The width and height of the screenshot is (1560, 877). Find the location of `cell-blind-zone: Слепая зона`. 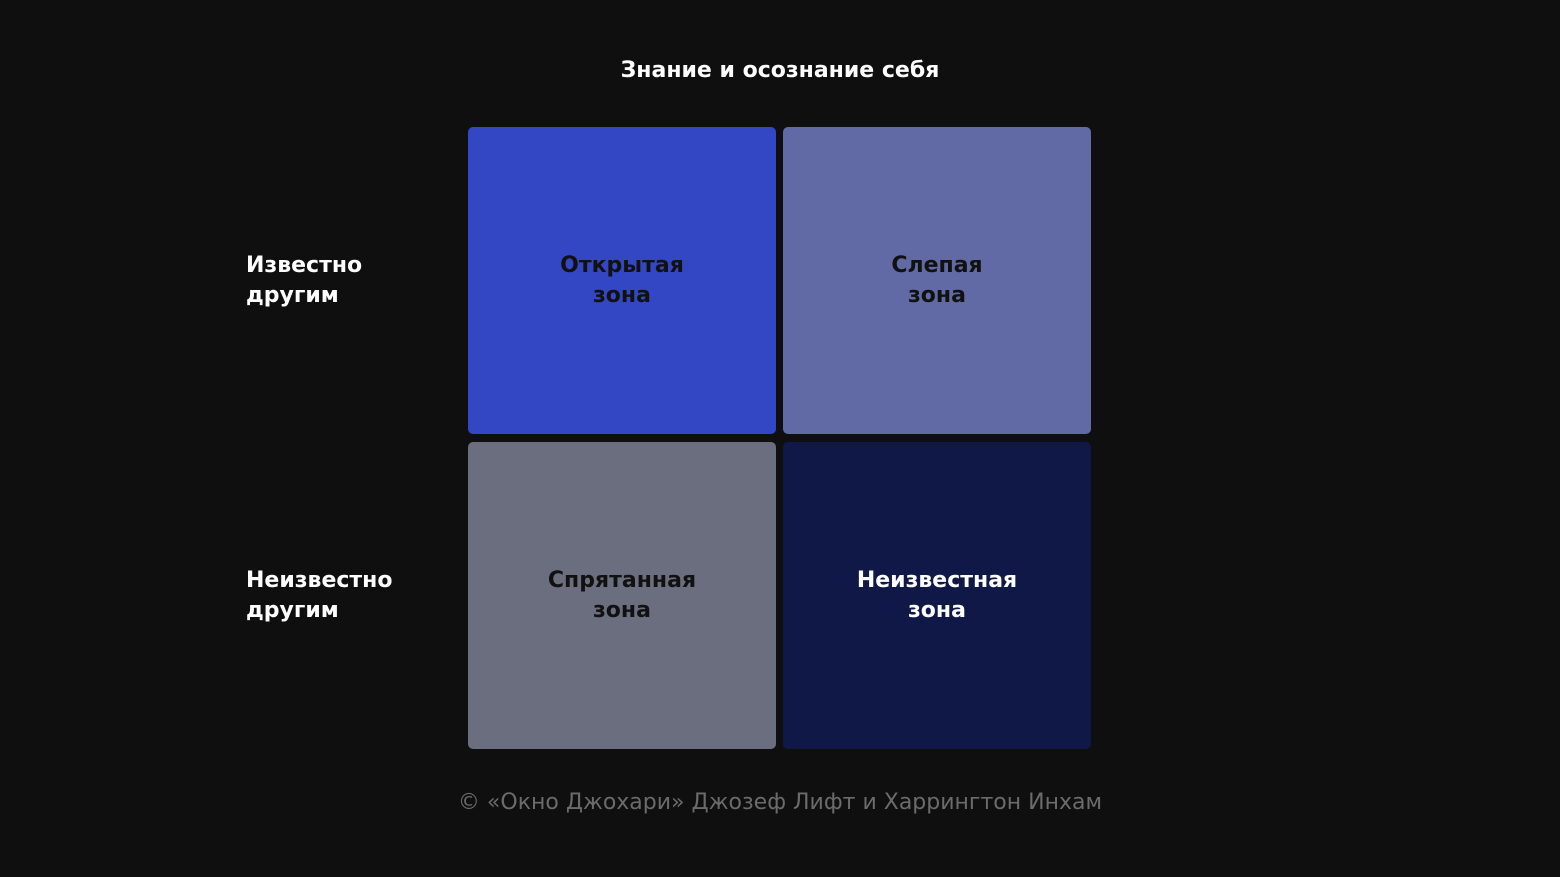

cell-blind-zone: Слепая зона is located at coordinates (937, 280).